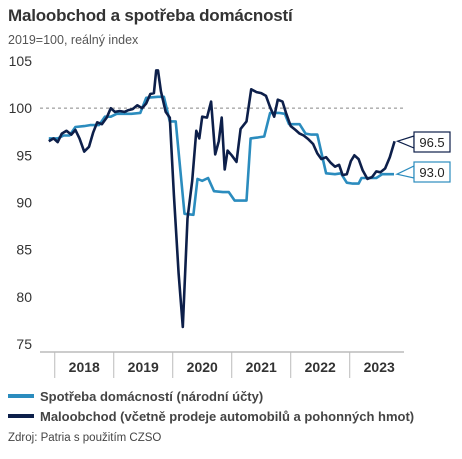 This screenshot has width=462, height=459. I want to click on x-tick-label-2022: 2022, so click(320, 367).